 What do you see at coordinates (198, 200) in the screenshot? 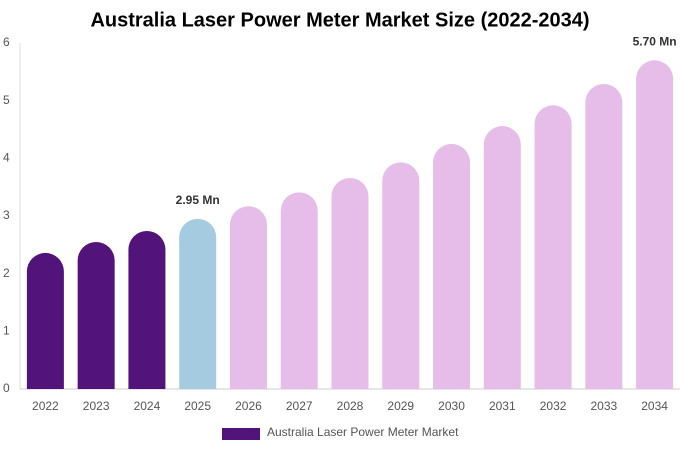
I see `value-label: 2.95 Mn` at bounding box center [198, 200].